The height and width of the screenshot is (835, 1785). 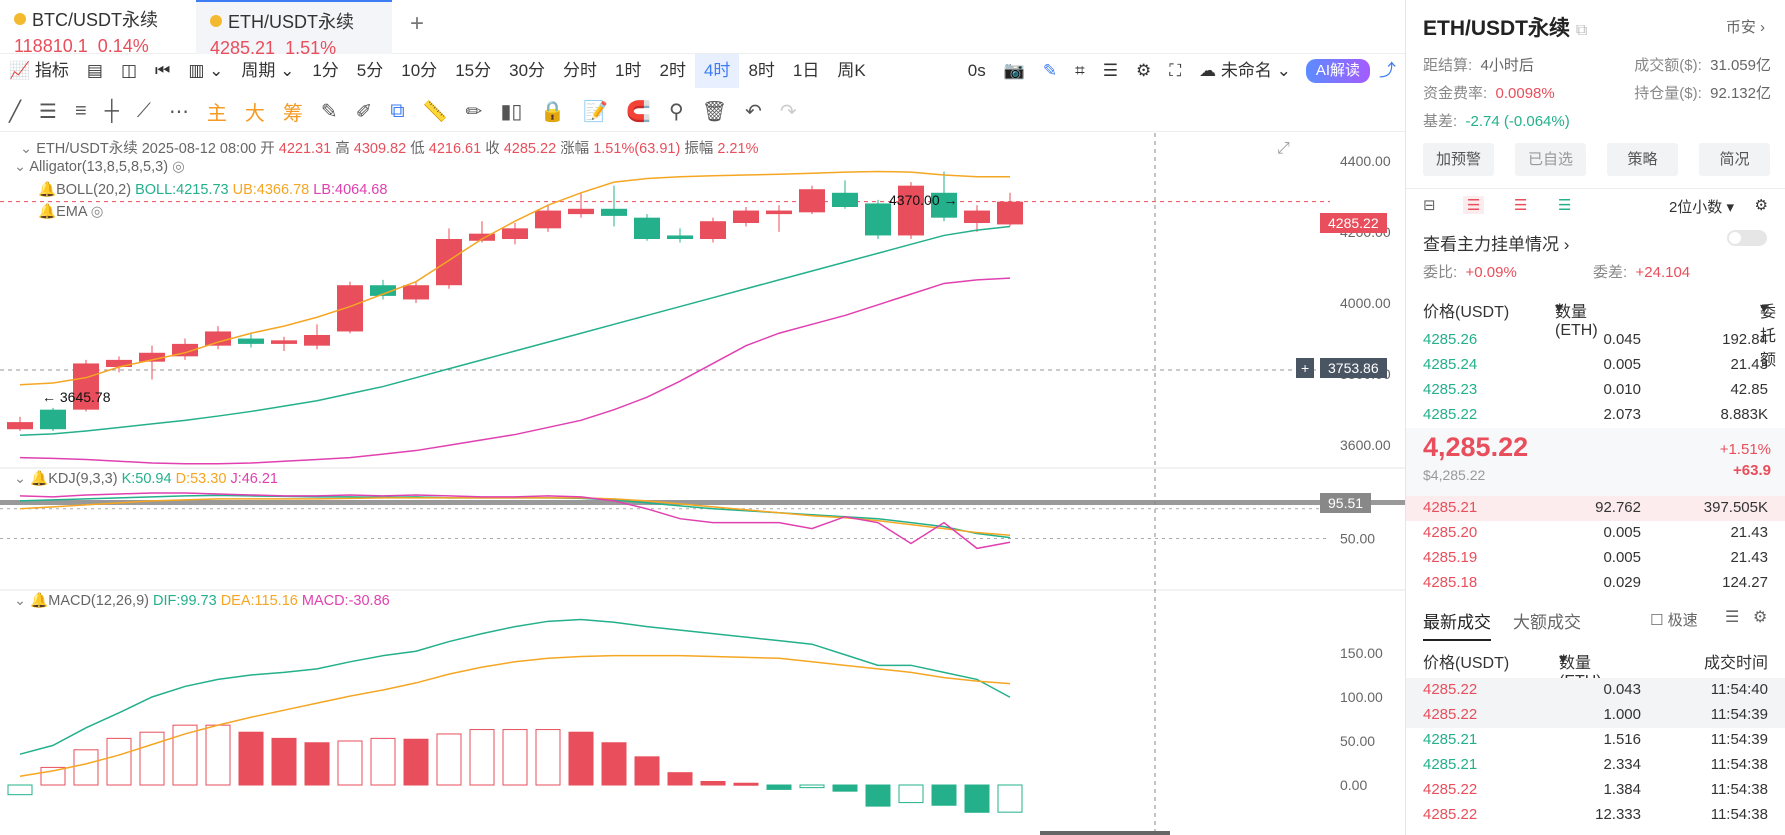 What do you see at coordinates (851, 70) in the screenshot?
I see `interval-week: 周K` at bounding box center [851, 70].